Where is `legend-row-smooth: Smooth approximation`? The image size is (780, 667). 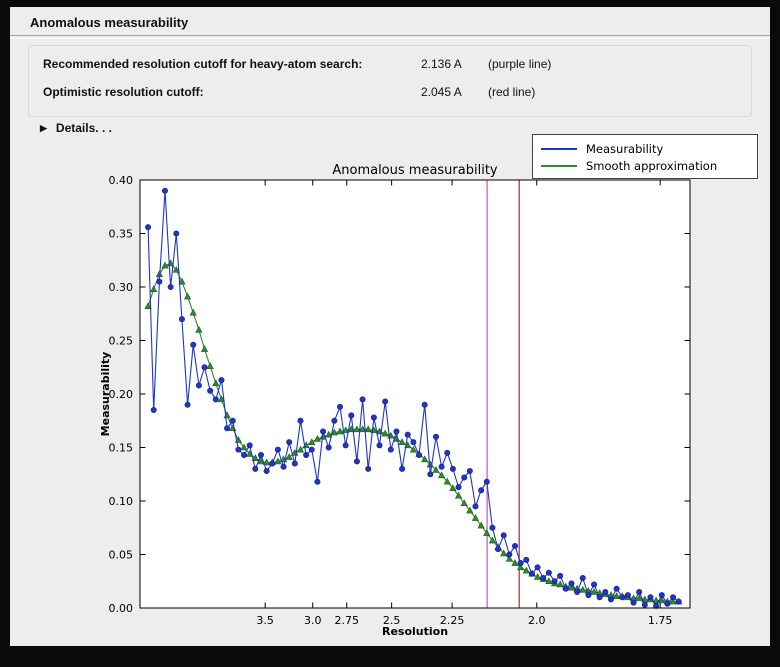 legend-row-smooth: Smooth approximation is located at coordinates (645, 165).